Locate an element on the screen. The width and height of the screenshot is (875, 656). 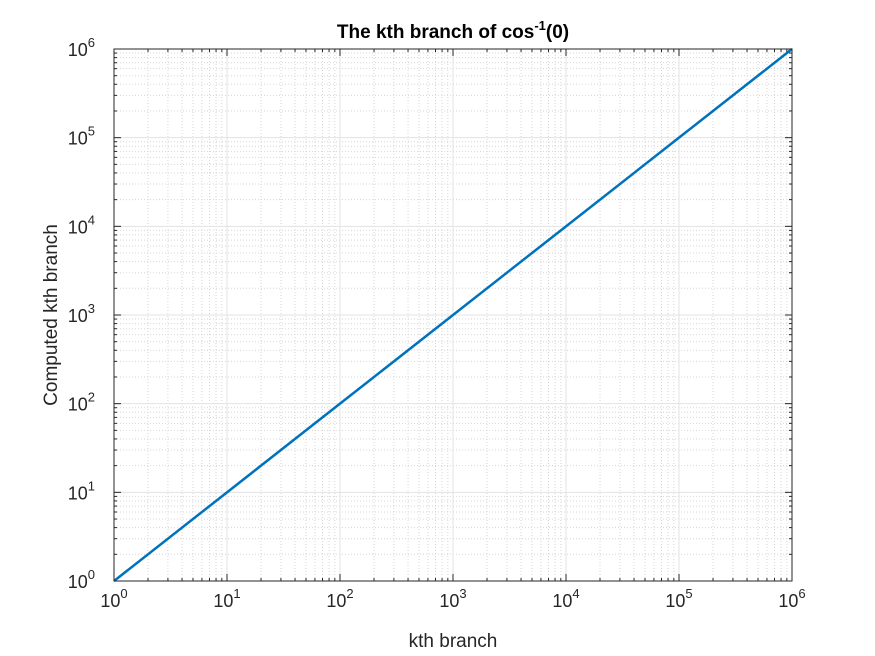
y-tick-label: 10¹ is located at coordinates (81, 490).